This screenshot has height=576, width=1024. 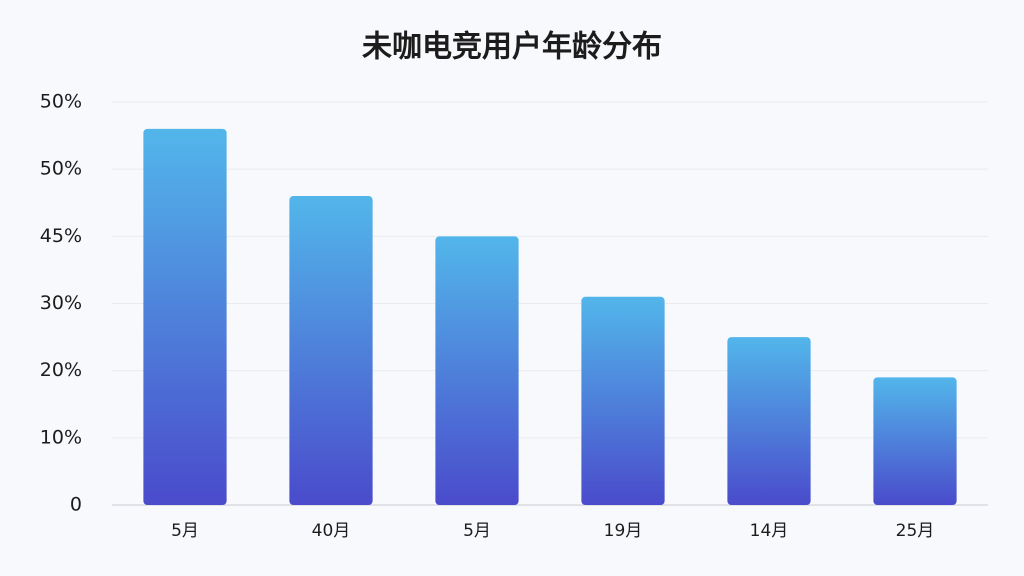 What do you see at coordinates (61, 437) in the screenshot?
I see `y-tick-label: 10%` at bounding box center [61, 437].